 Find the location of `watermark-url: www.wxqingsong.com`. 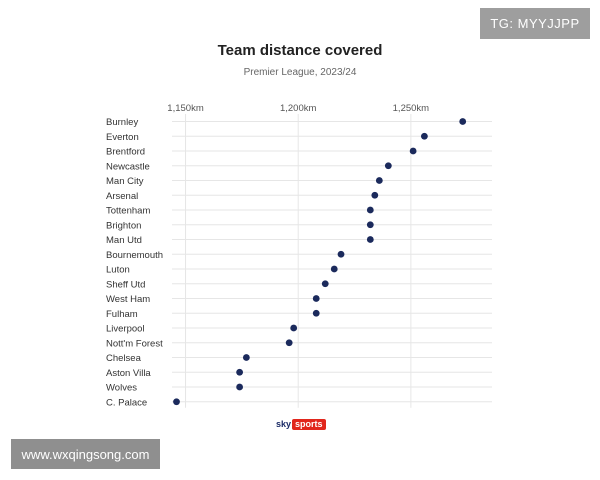

watermark-url: www.wxqingsong.com is located at coordinates (85, 454).